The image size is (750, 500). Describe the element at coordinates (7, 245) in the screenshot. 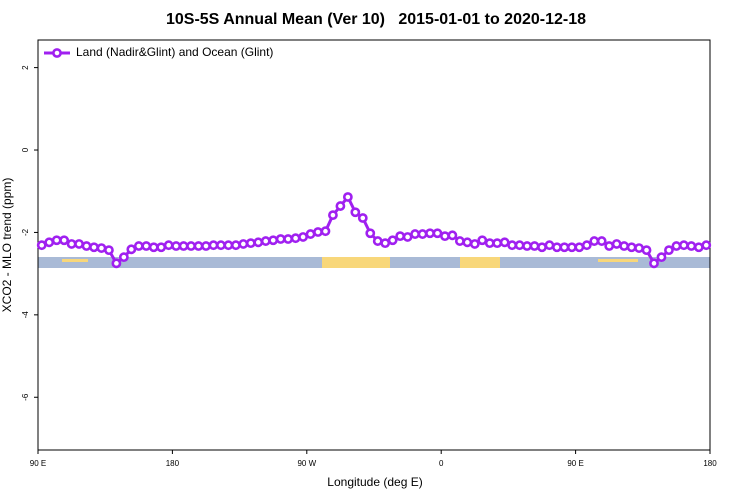

I see `y-axis-label: XCO2 - MLO trend (ppm)` at that location.